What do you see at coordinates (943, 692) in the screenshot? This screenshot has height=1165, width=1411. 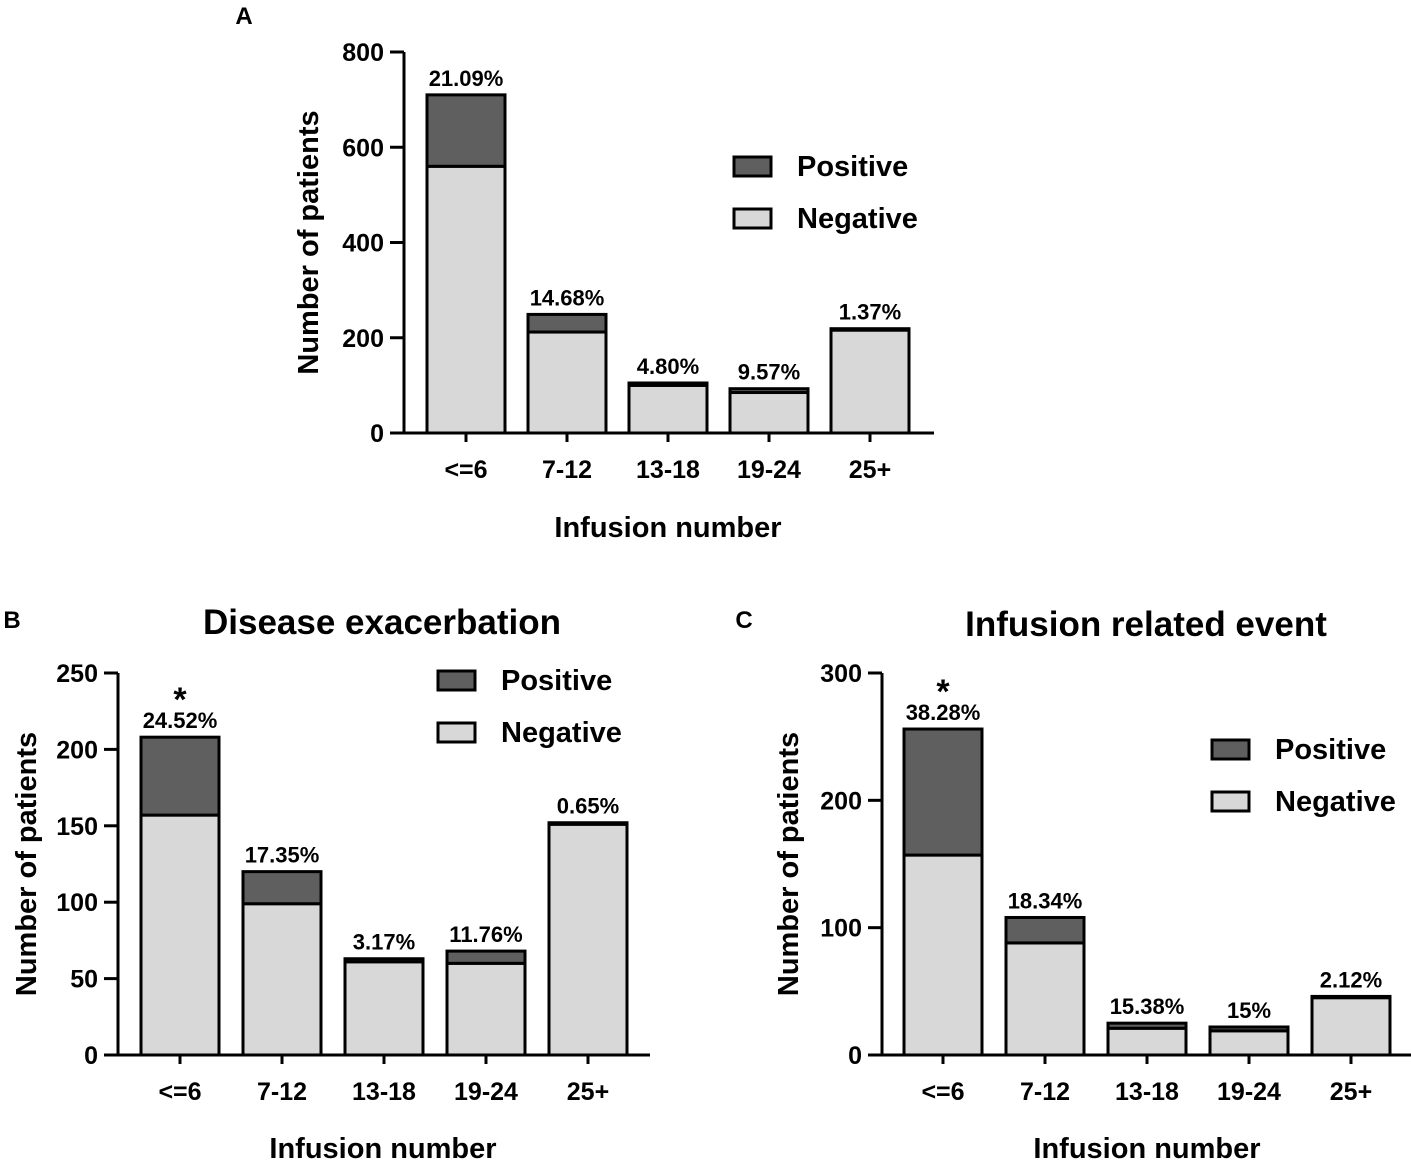 I see `significance-asterisk: *` at bounding box center [943, 692].